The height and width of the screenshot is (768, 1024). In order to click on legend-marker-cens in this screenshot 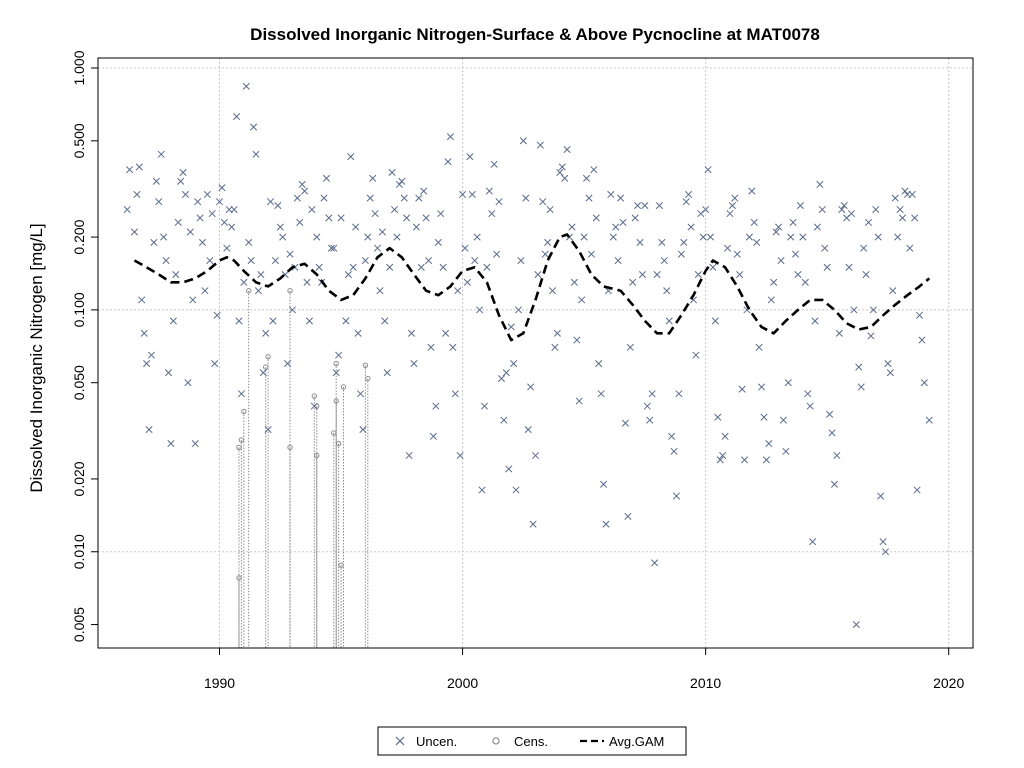, I will do `click(496, 741)`.